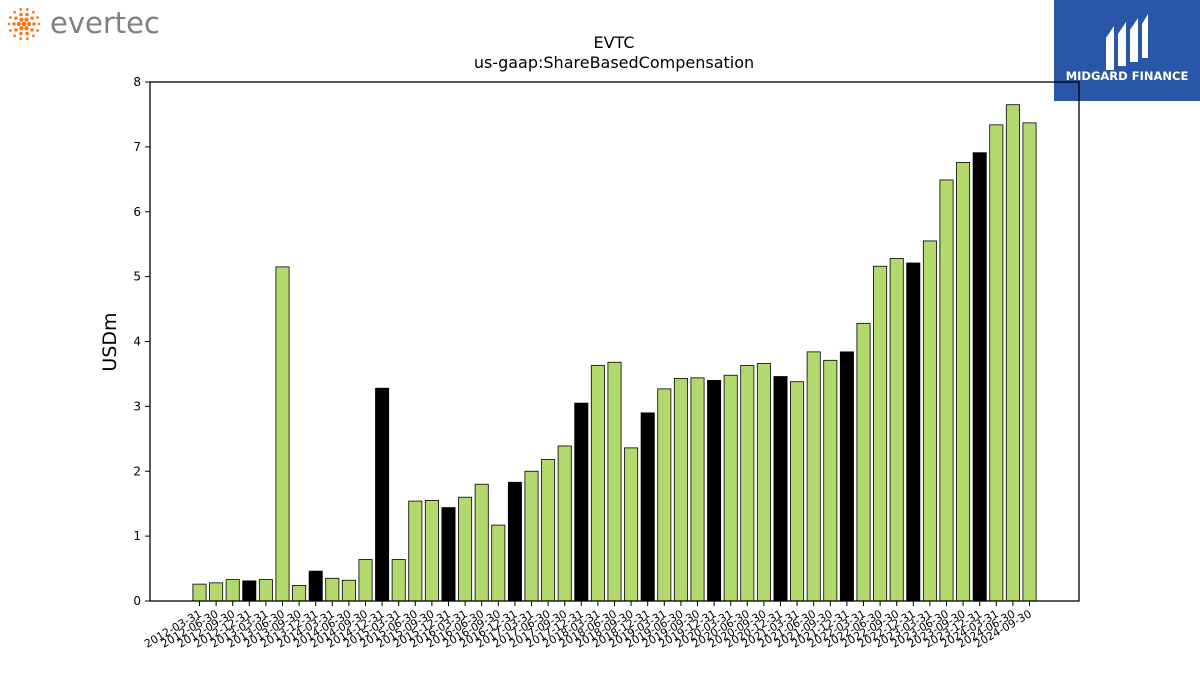  What do you see at coordinates (137, 342) in the screenshot?
I see `y-tick-label: 4` at bounding box center [137, 342].